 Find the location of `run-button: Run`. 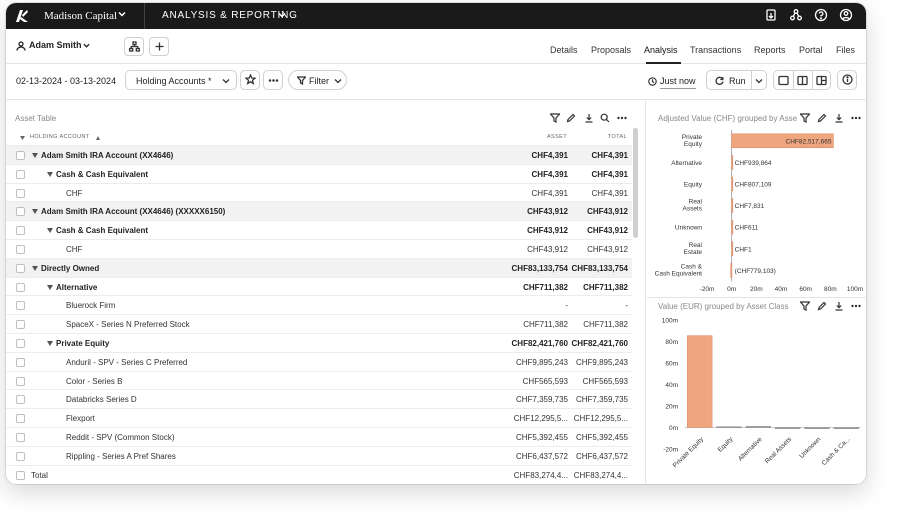

run-button: Run is located at coordinates (736, 80).